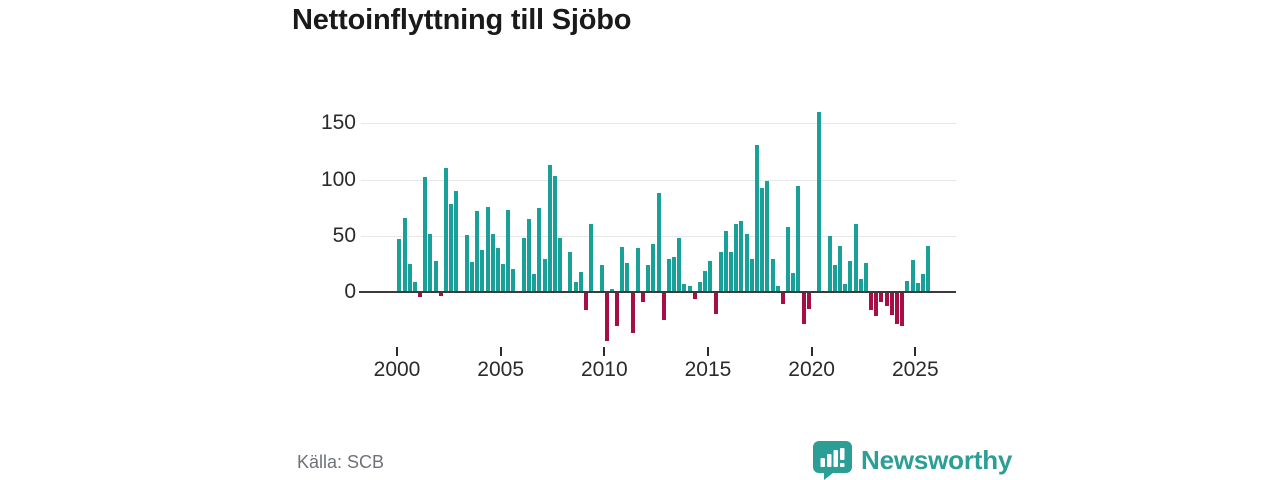 The width and height of the screenshot is (1280, 480). Describe the element at coordinates (803, 308) in the screenshot. I see `bar-2019-Q3` at that location.